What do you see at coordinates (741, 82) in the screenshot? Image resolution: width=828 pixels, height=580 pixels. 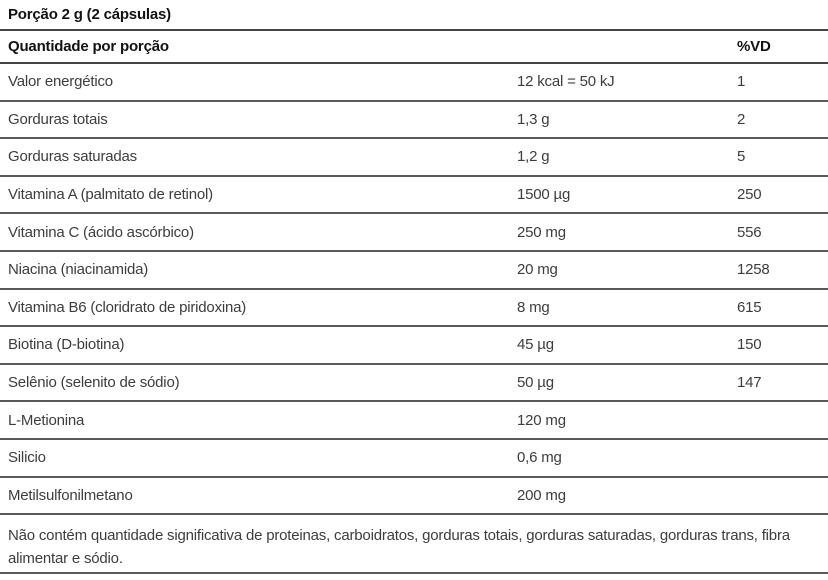 I see `nutrient-dv: 1` at bounding box center [741, 82].